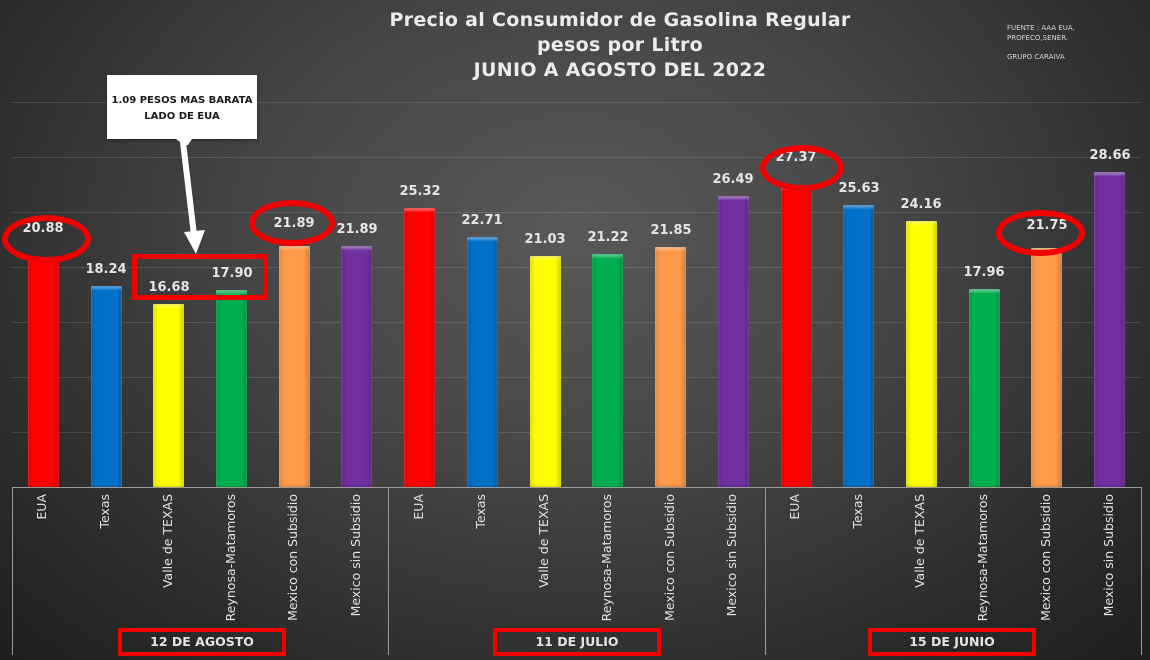 Image resolution: width=1150 pixels, height=660 pixels. What do you see at coordinates (952, 642) in the screenshot?
I see `group-label-junio: 15 DE JUNIO` at bounding box center [952, 642].